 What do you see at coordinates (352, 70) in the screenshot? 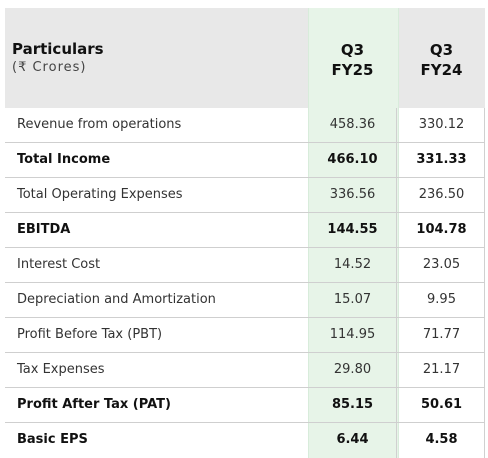
I see `column-header-q3fy25-line2: FY25` at bounding box center [352, 70].